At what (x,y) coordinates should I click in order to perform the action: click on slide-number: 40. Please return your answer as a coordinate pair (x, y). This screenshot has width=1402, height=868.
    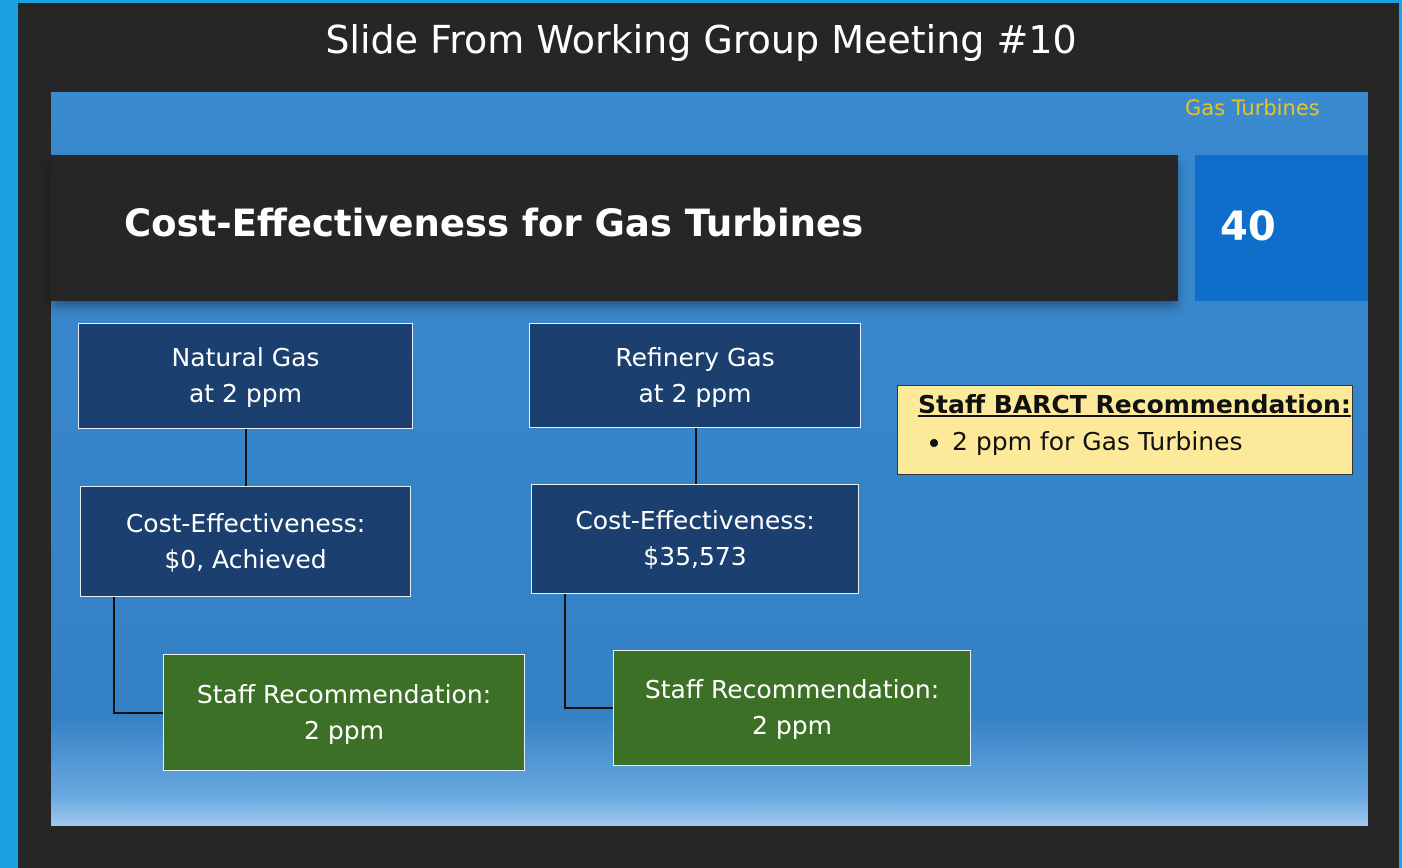
    Looking at the image, I should click on (1248, 227).